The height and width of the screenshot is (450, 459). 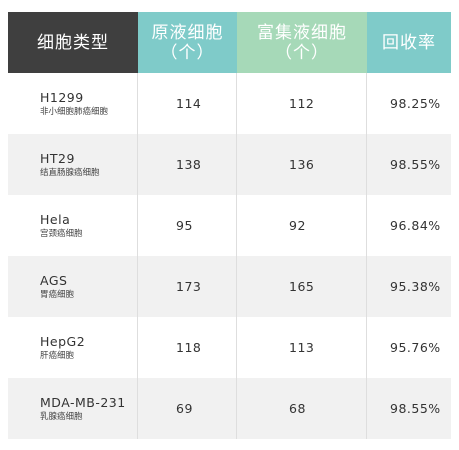 What do you see at coordinates (184, 225) in the screenshot?
I see `original-count-value: 95` at bounding box center [184, 225].